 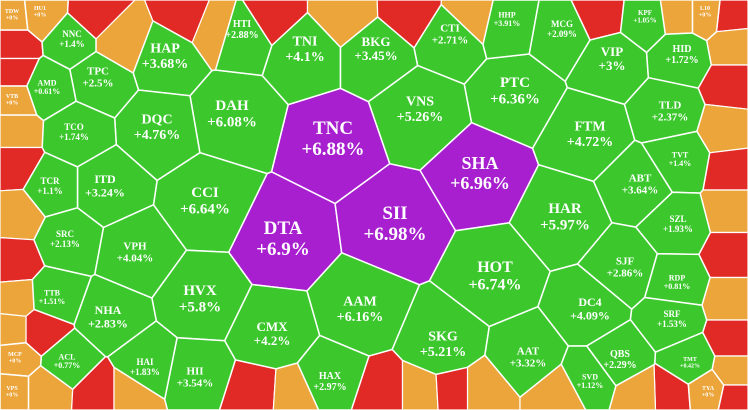 What do you see at coordinates (375, 55) in the screenshot?
I see `change-label: +3.45%` at bounding box center [375, 55].